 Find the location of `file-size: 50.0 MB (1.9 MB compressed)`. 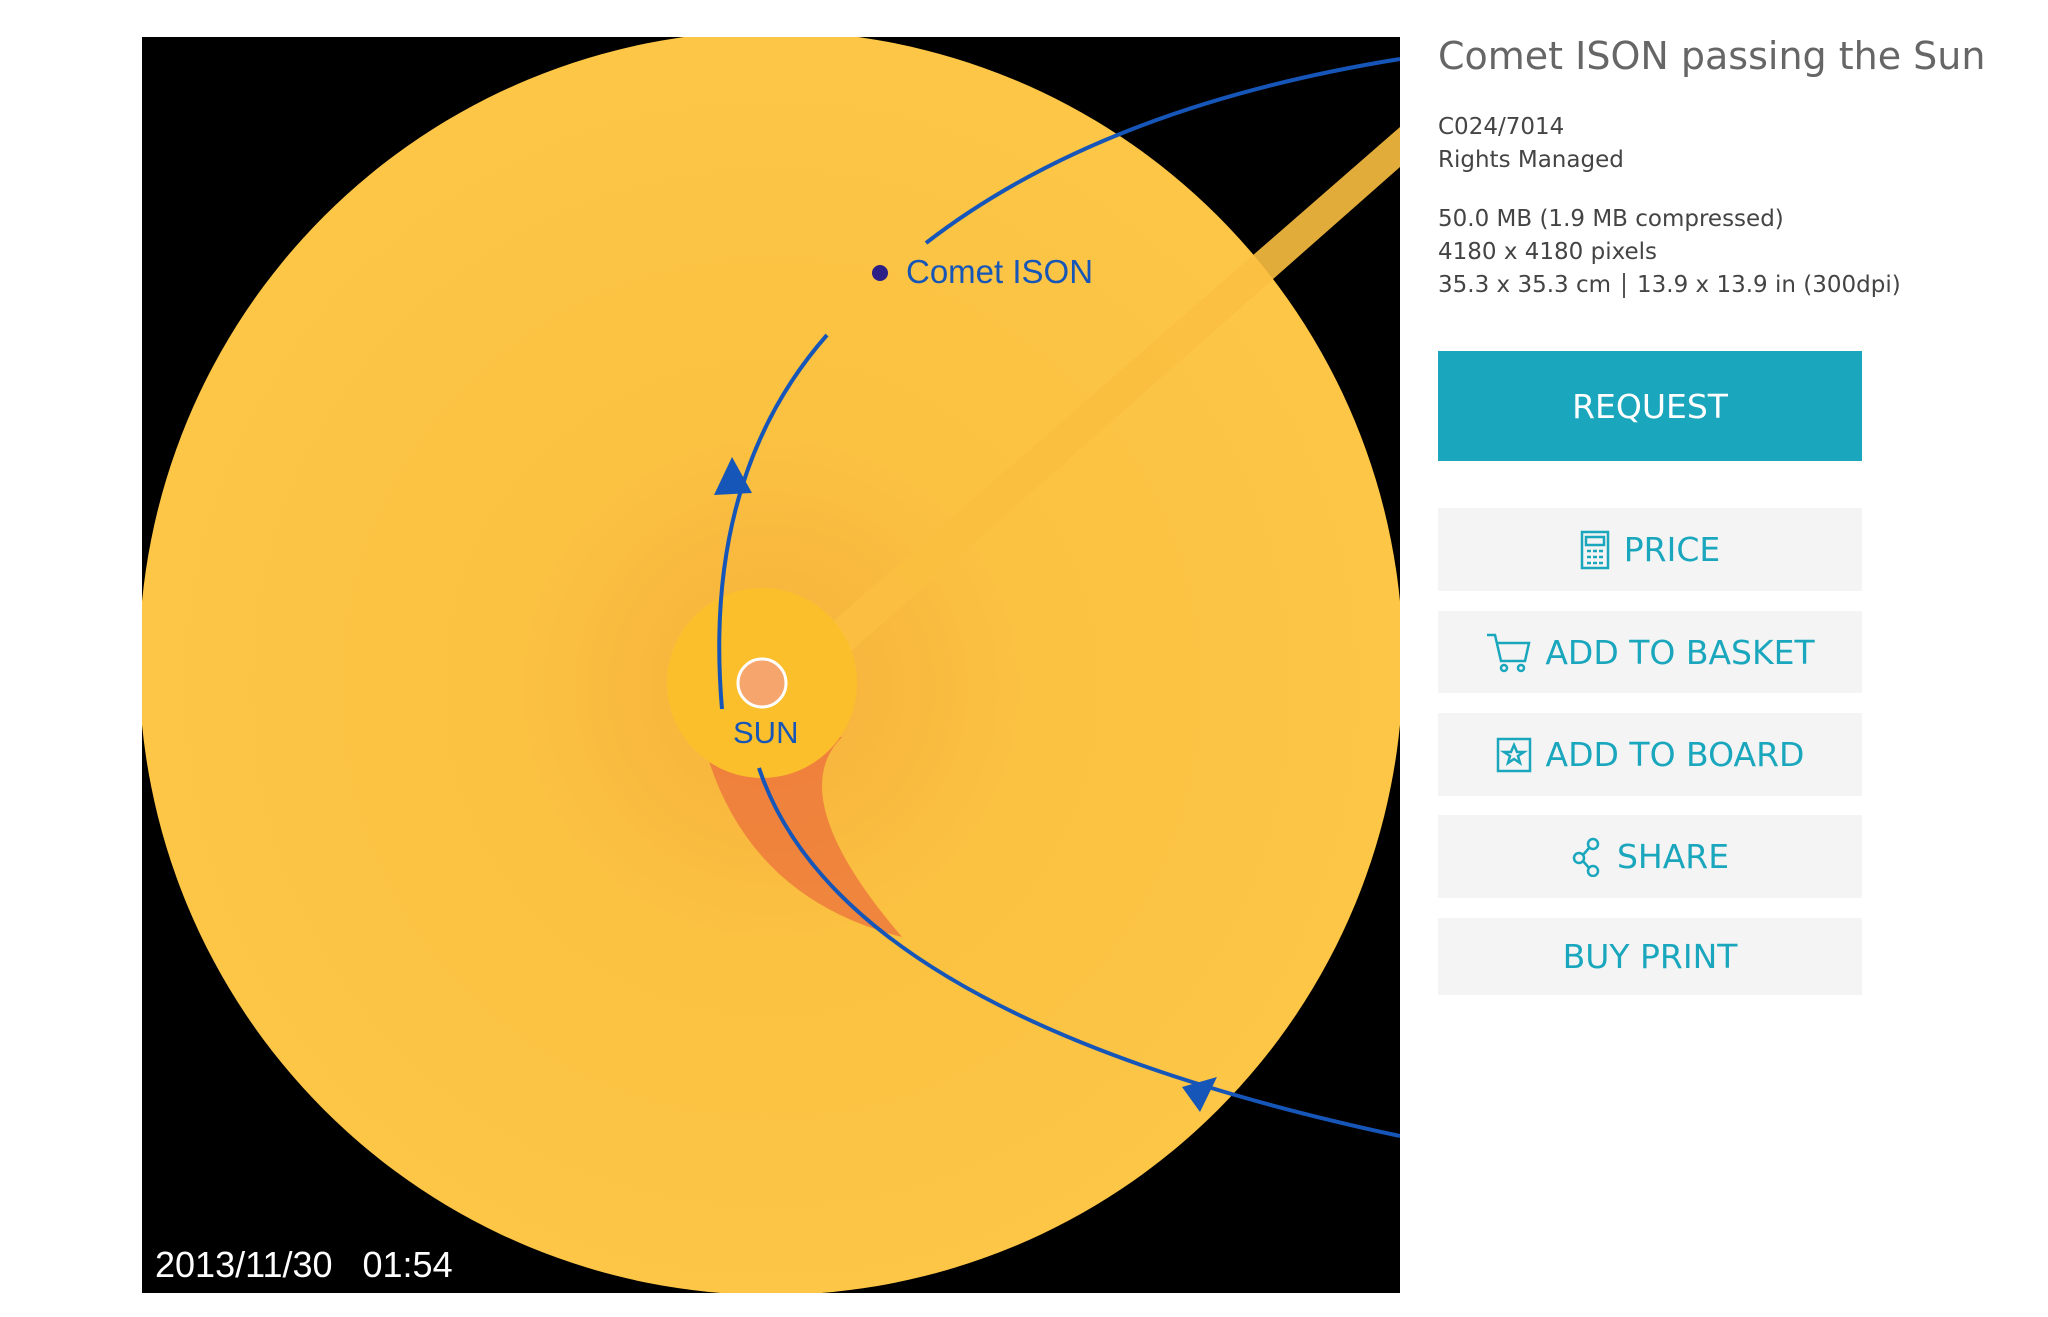

file-size: 50.0 MB (1.9 MB compressed) is located at coordinates (1611, 219).